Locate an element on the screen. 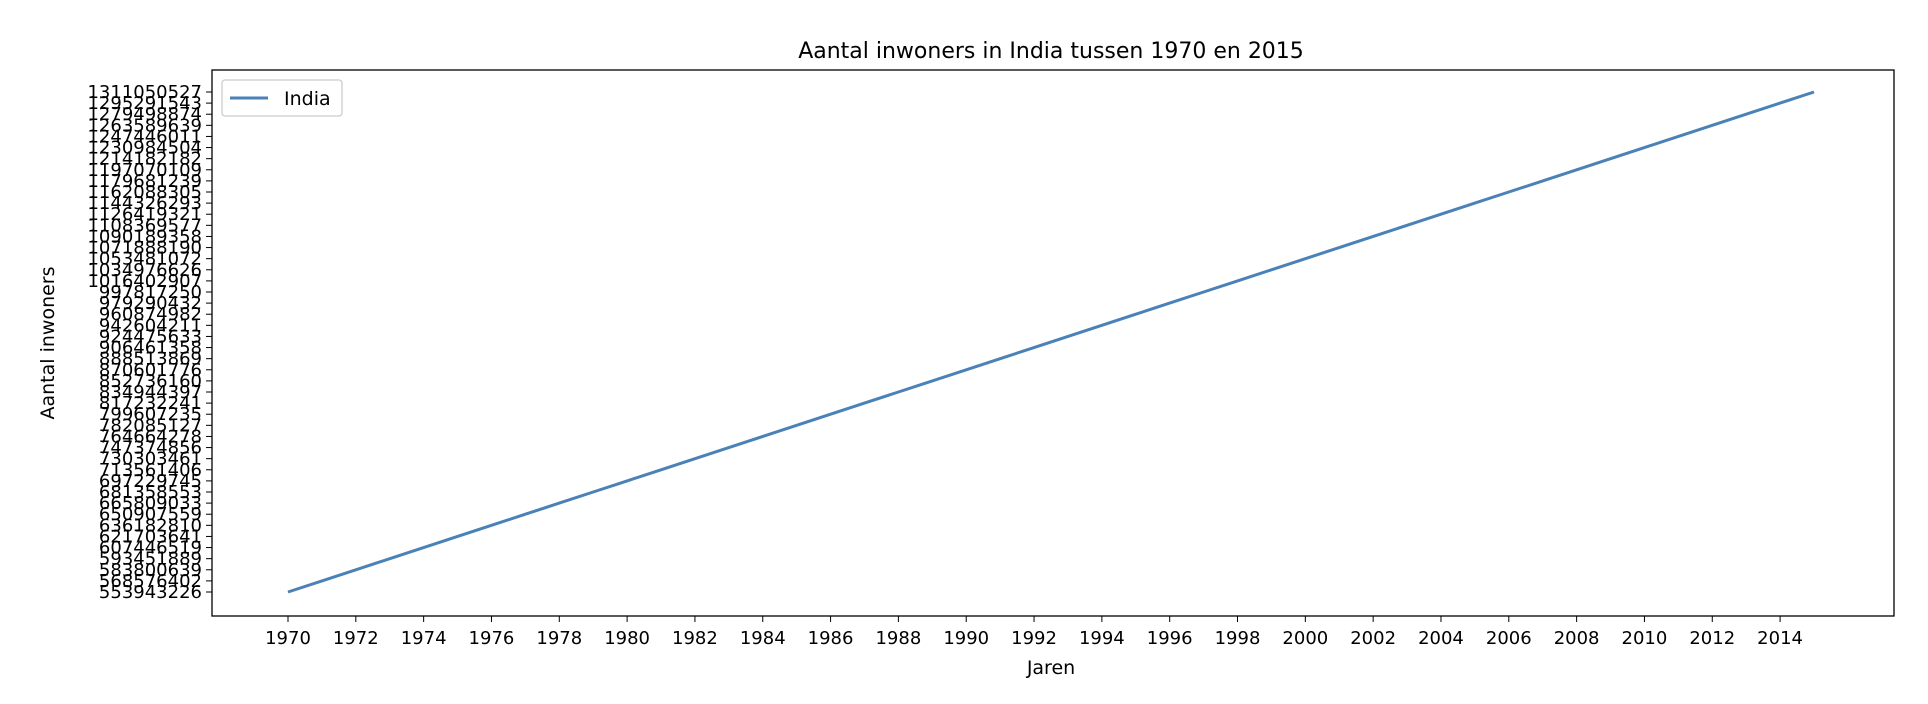  x-tick-label: 2006 is located at coordinates (1509, 638).